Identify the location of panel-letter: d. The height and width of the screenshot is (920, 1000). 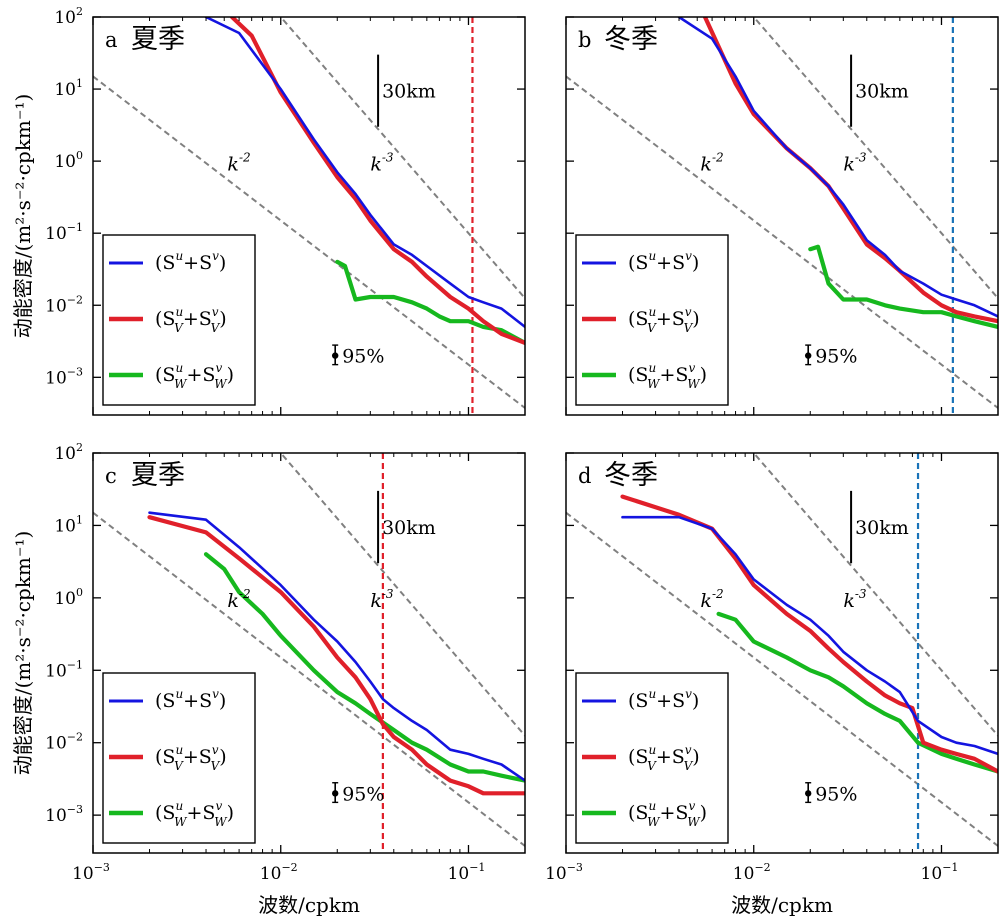
(584, 476).